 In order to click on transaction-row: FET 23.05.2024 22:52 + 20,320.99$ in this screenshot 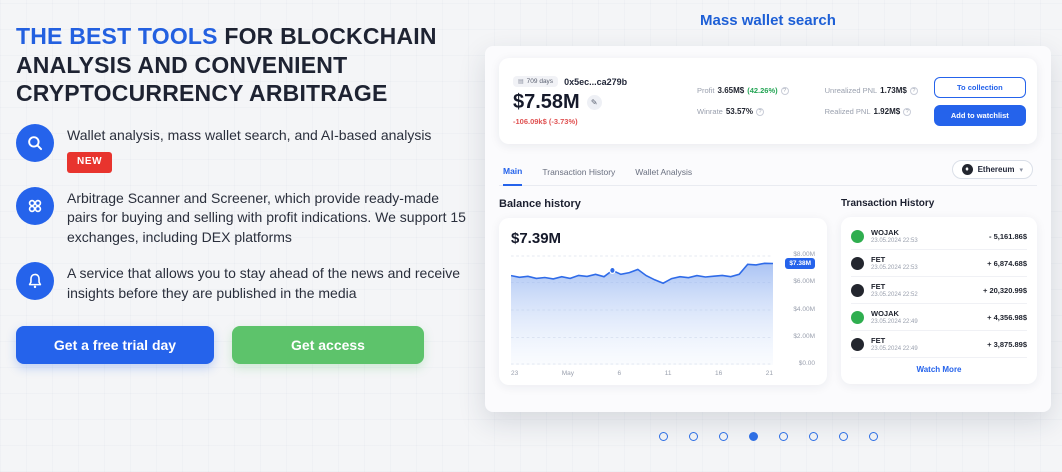, I will do `click(939, 290)`.